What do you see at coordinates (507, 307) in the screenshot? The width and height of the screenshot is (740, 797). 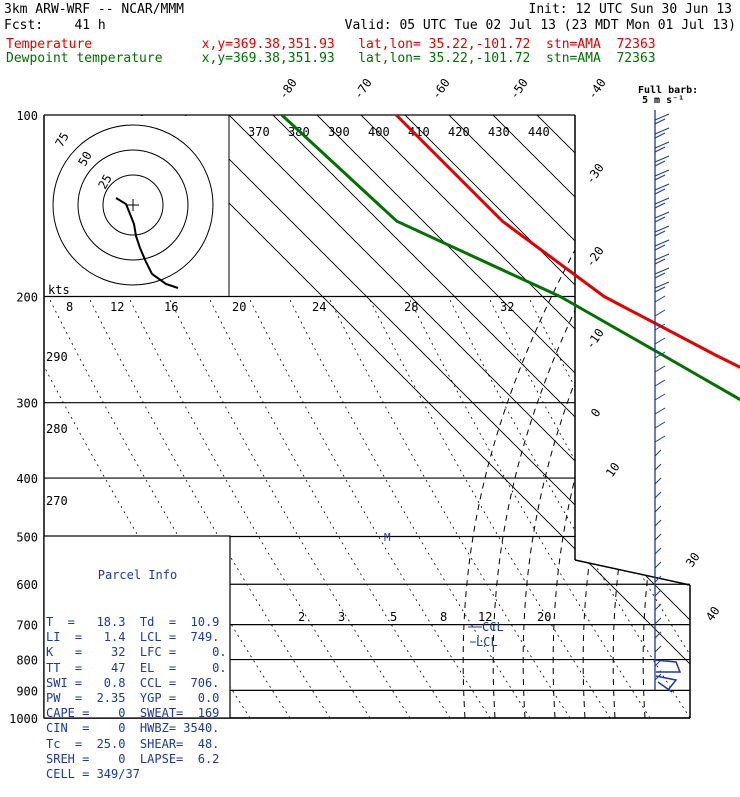 I see `mixing-ratio-label: 32` at bounding box center [507, 307].